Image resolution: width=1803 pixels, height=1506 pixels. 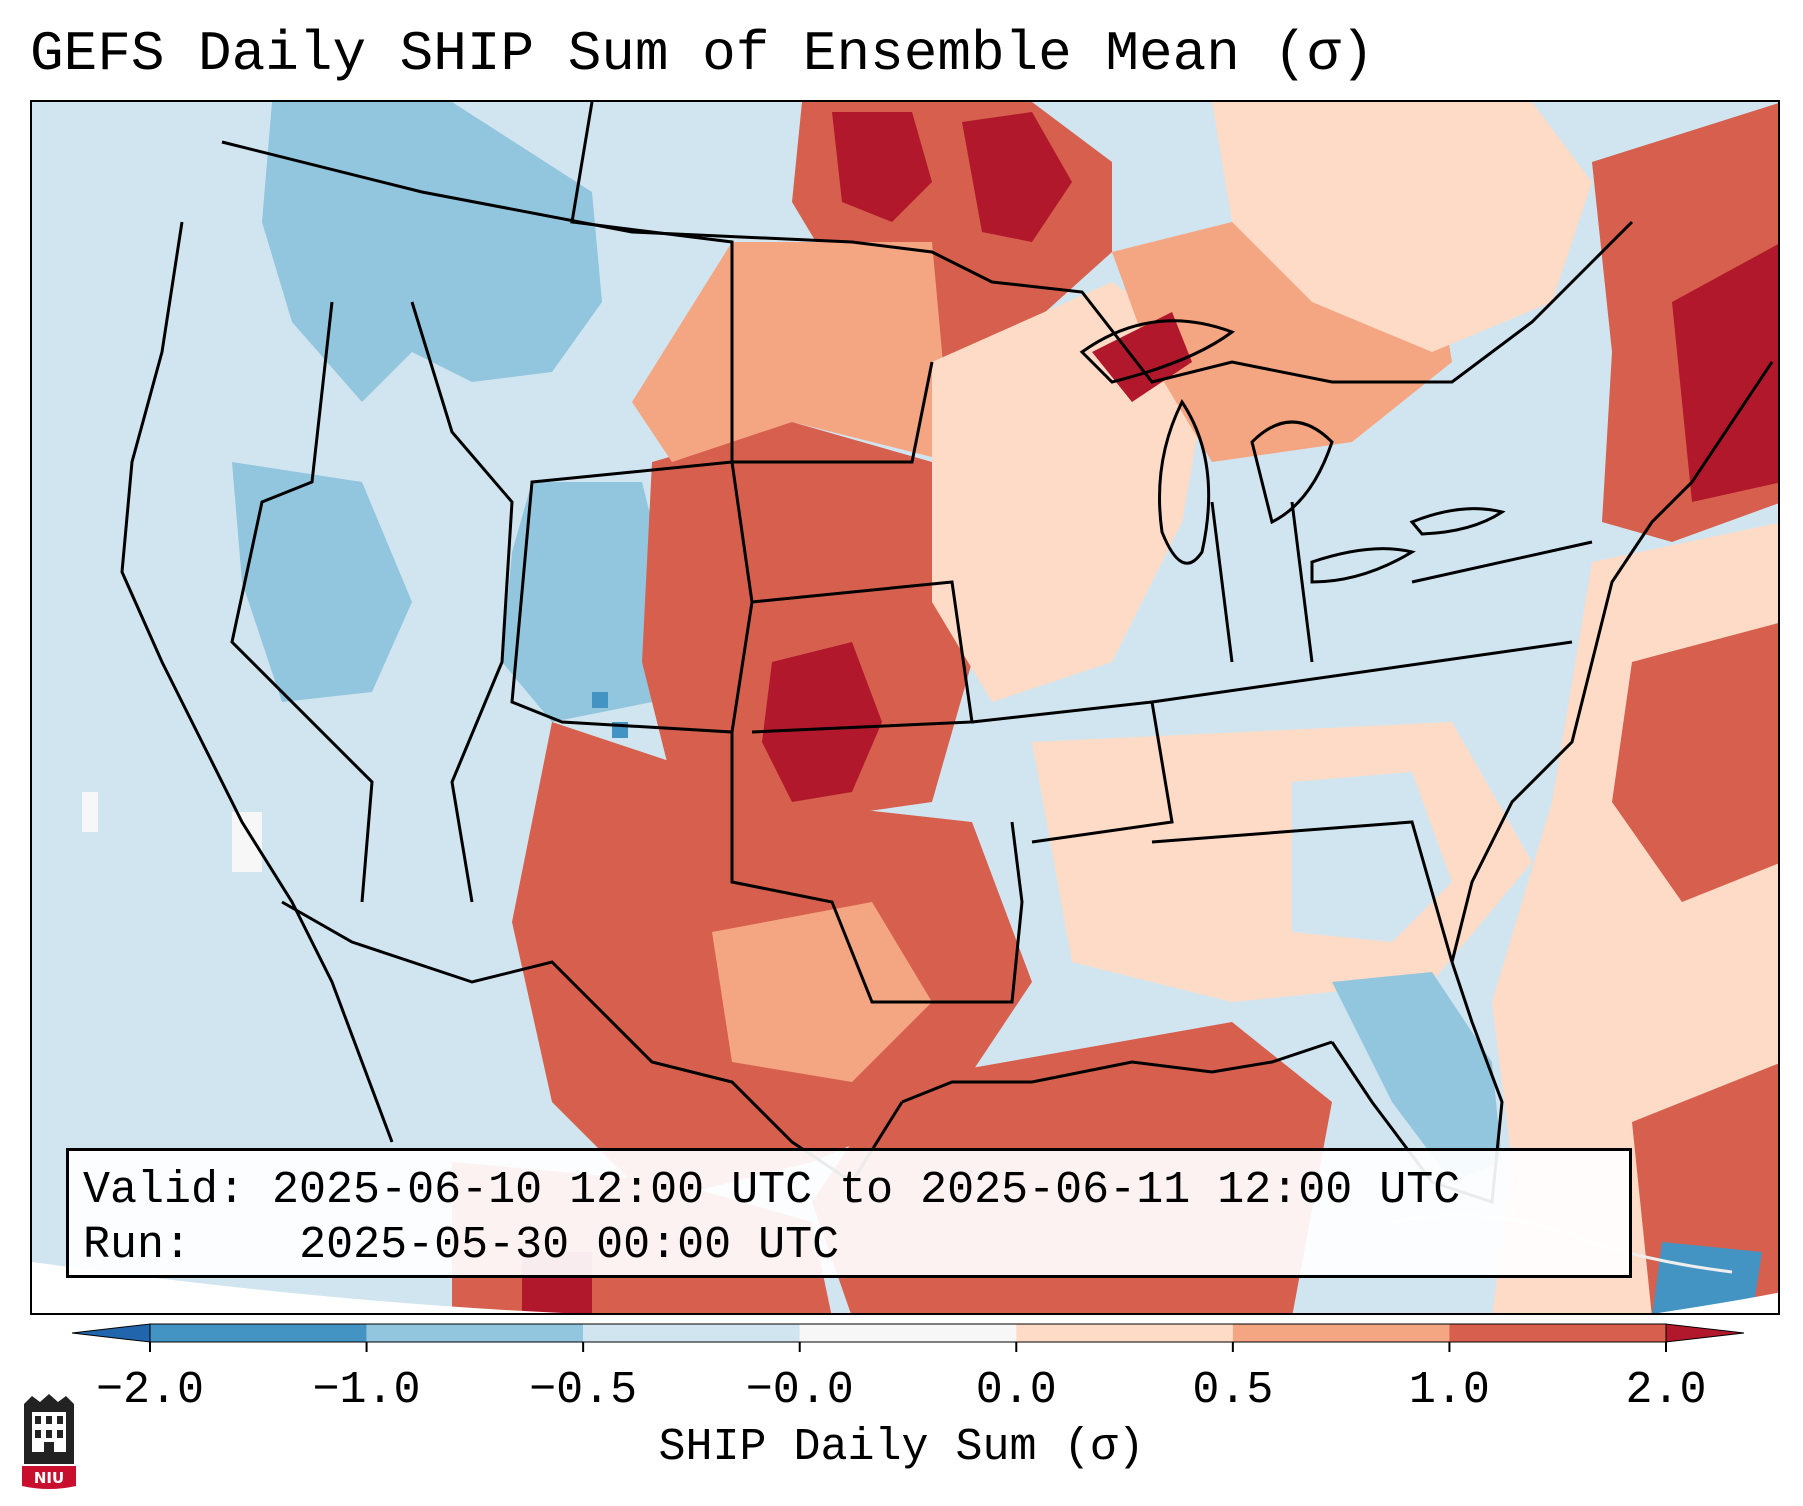 I want to click on colorbar: −2.0 −1.0 −0.5 −0.0 0.0 0.5 1.0 2.0, so click(x=908, y=1369).